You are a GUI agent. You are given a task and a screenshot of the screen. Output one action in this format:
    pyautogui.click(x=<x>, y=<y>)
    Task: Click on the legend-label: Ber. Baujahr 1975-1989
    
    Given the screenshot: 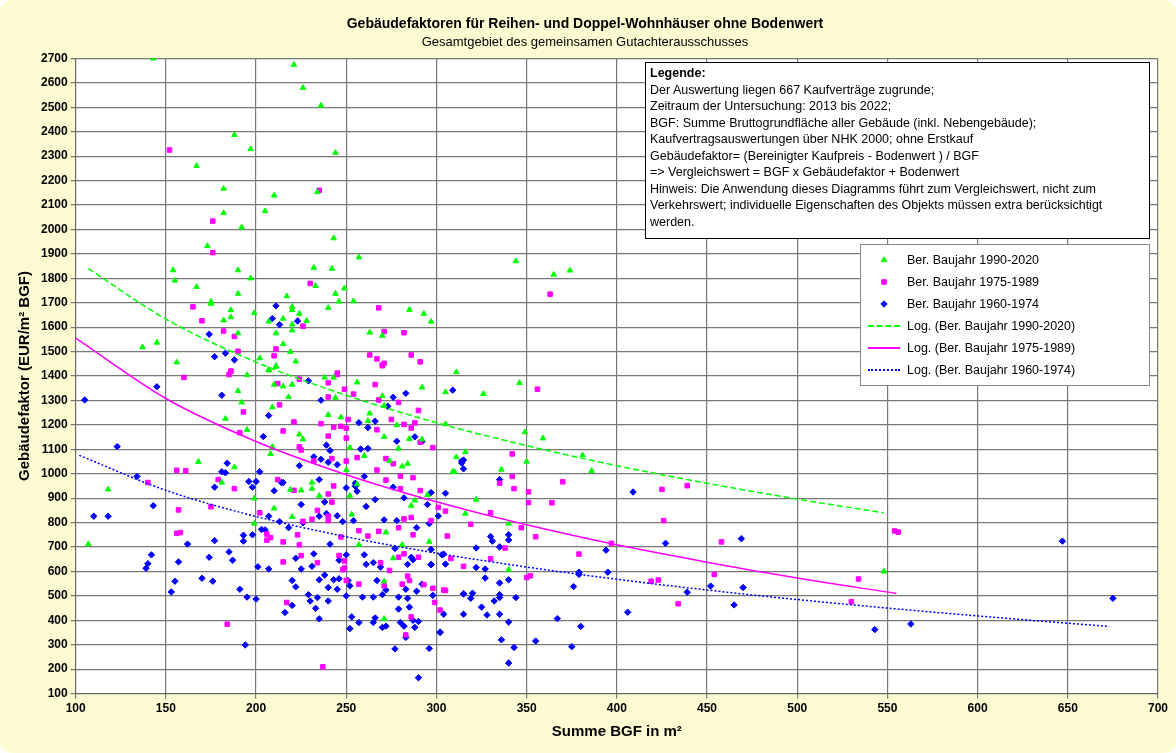 What is the action you would take?
    pyautogui.click(x=973, y=282)
    